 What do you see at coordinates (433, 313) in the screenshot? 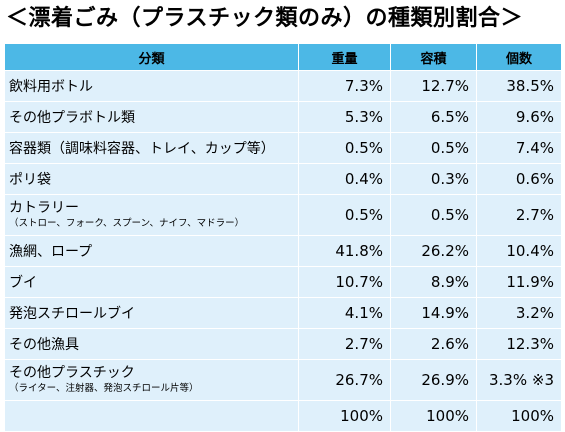
I see `volume-cell: 14.9%` at bounding box center [433, 313].